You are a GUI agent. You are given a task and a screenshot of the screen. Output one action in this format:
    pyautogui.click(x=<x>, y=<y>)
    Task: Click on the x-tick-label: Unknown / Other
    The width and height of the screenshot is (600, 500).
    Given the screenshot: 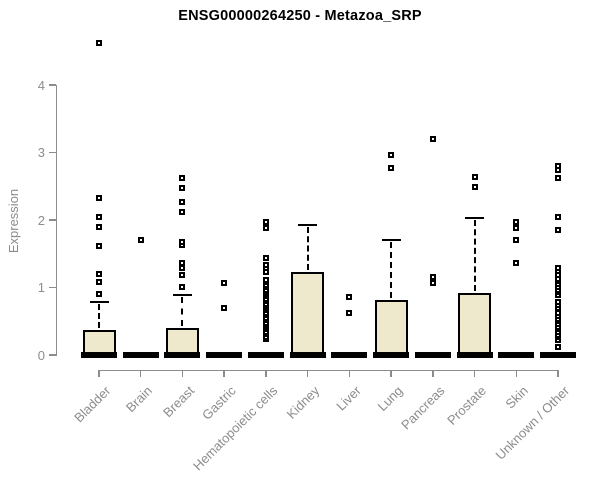 What is the action you would take?
    pyautogui.click(x=533, y=423)
    